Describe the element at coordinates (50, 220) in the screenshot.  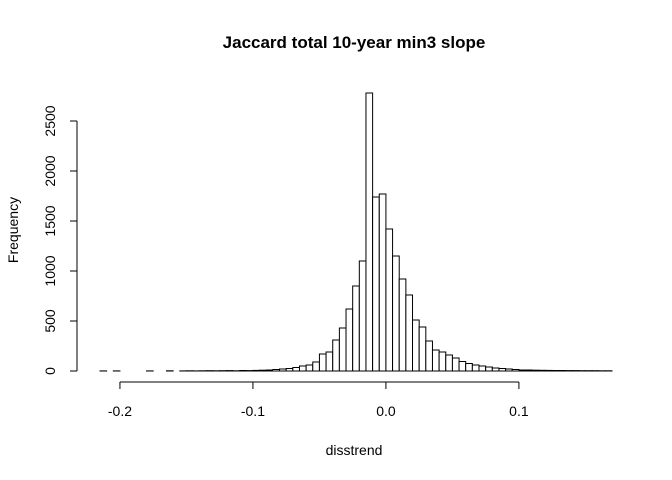
I see `y-tick-label: 1500` at that location.